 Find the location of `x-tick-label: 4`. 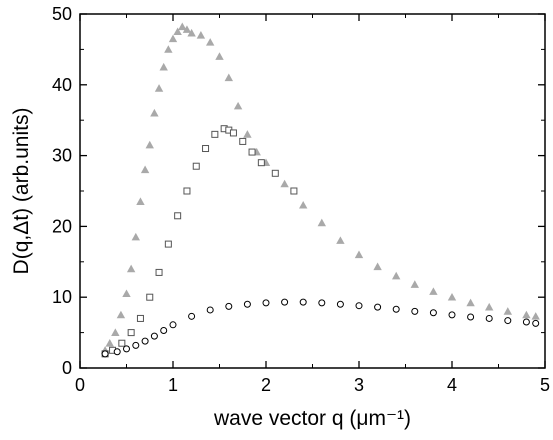

x-tick-label: 4 is located at coordinates (452, 385).